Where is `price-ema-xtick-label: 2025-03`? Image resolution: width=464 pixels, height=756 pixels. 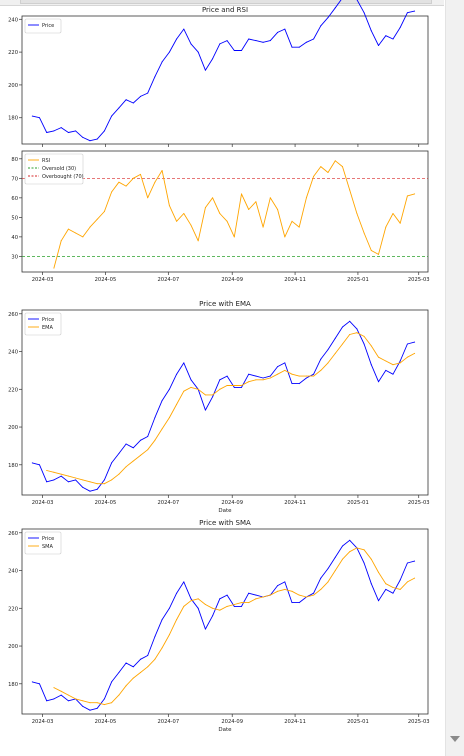
price-ema-xtick-label: 2025-03 is located at coordinates (419, 503).